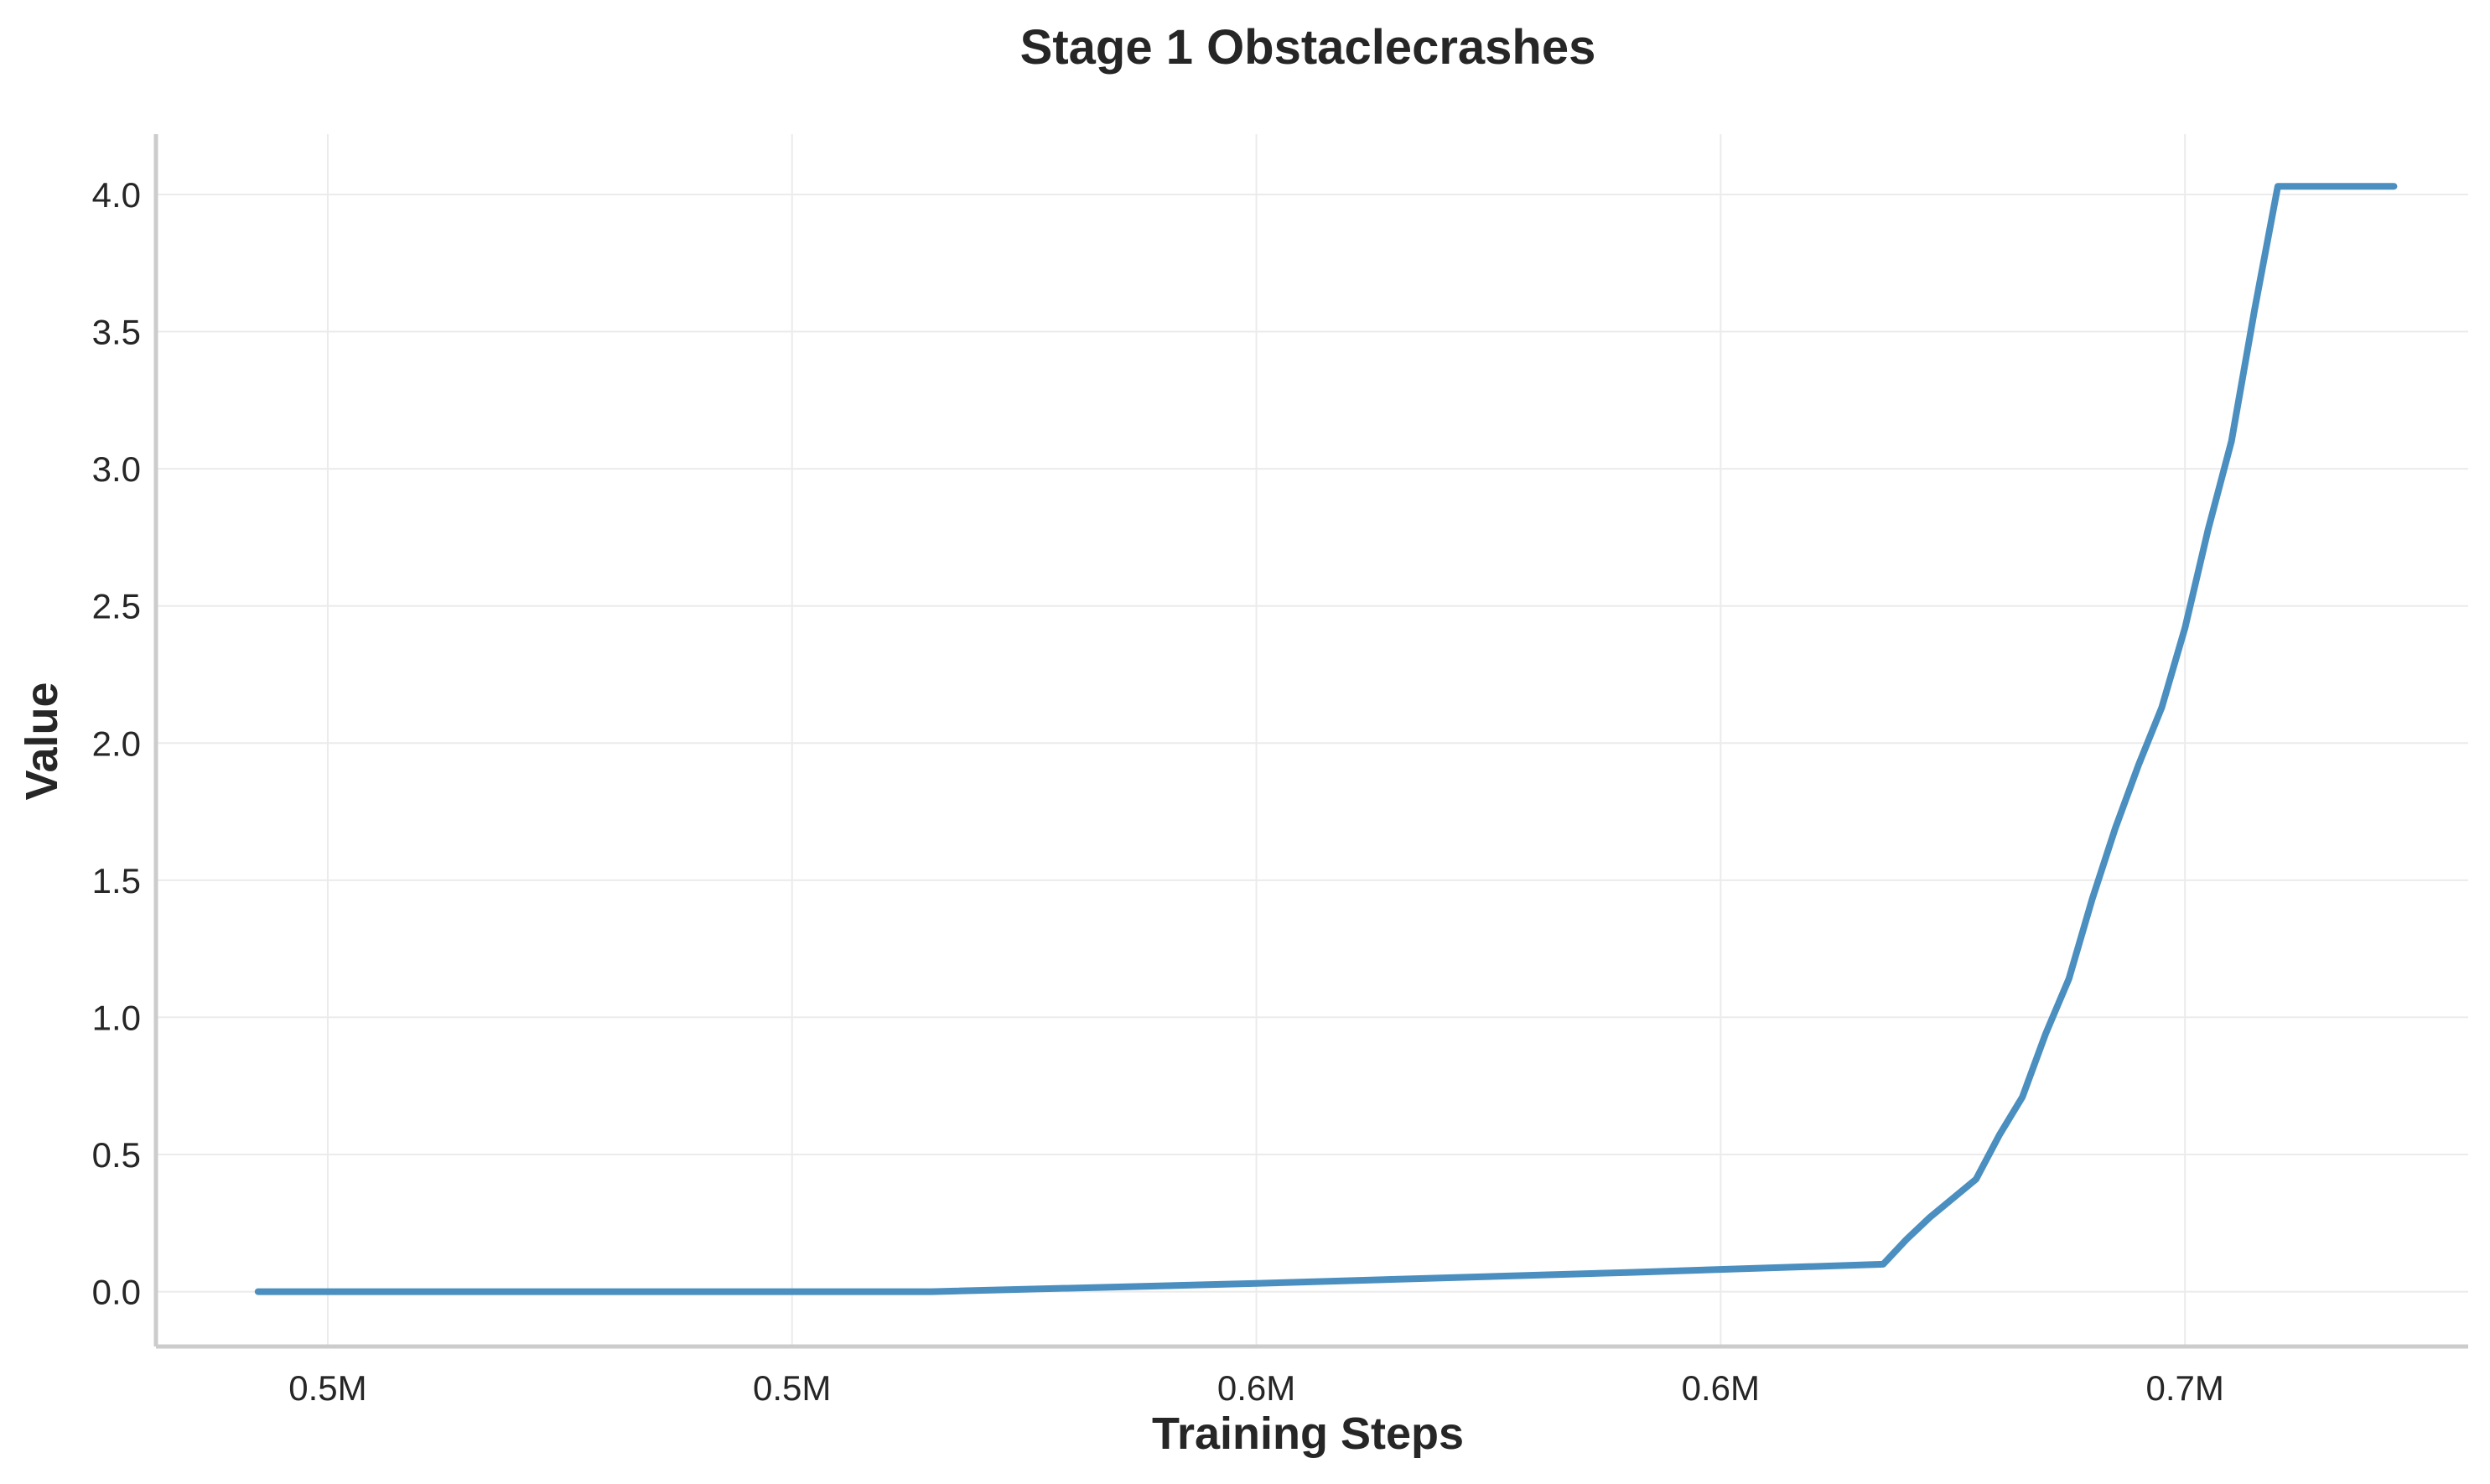 The width and height of the screenshot is (2490, 1484). What do you see at coordinates (2184, 1388) in the screenshot?
I see `x-tick-label-4: 0.7M` at bounding box center [2184, 1388].